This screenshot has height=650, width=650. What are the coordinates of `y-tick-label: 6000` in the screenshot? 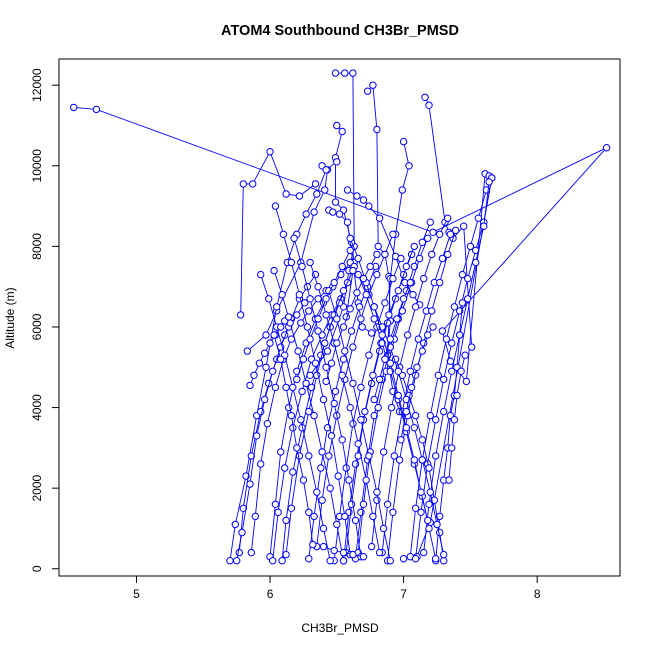 It's located at (37, 326).